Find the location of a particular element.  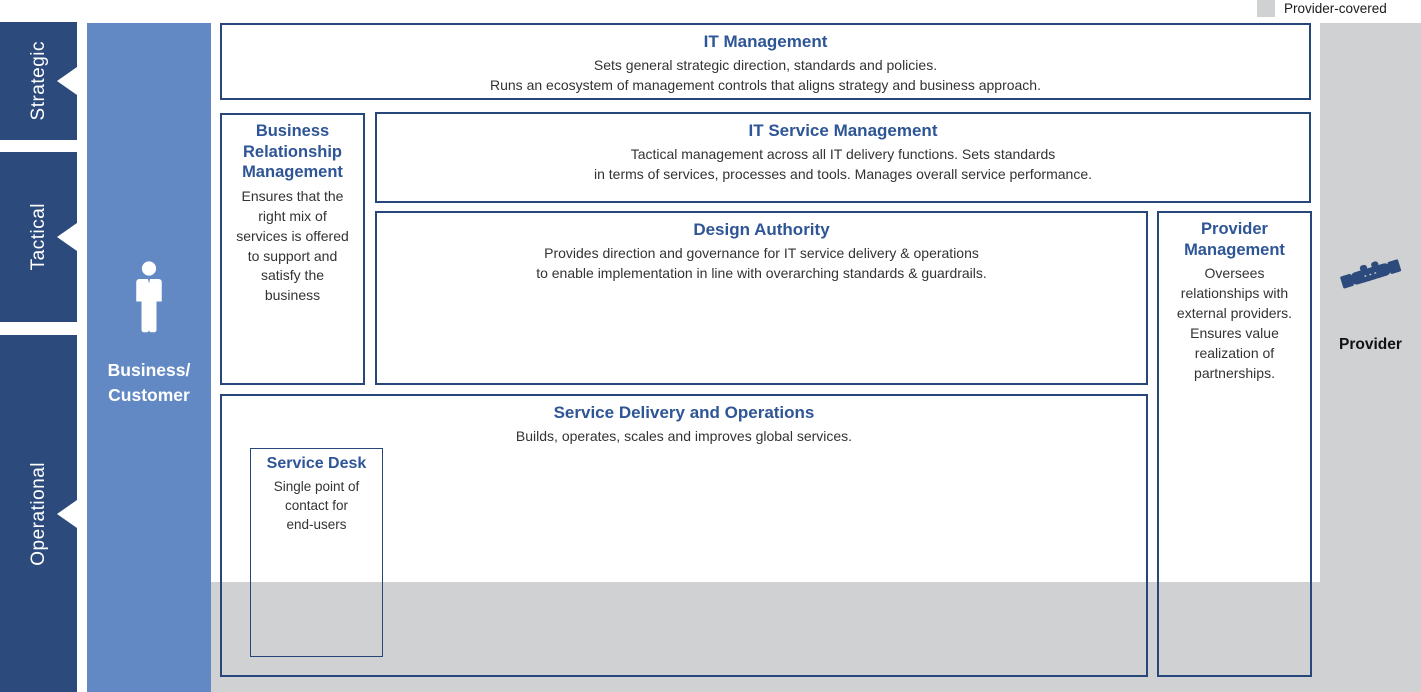

business-customer-column: Business/ Customer is located at coordinates (149, 357).